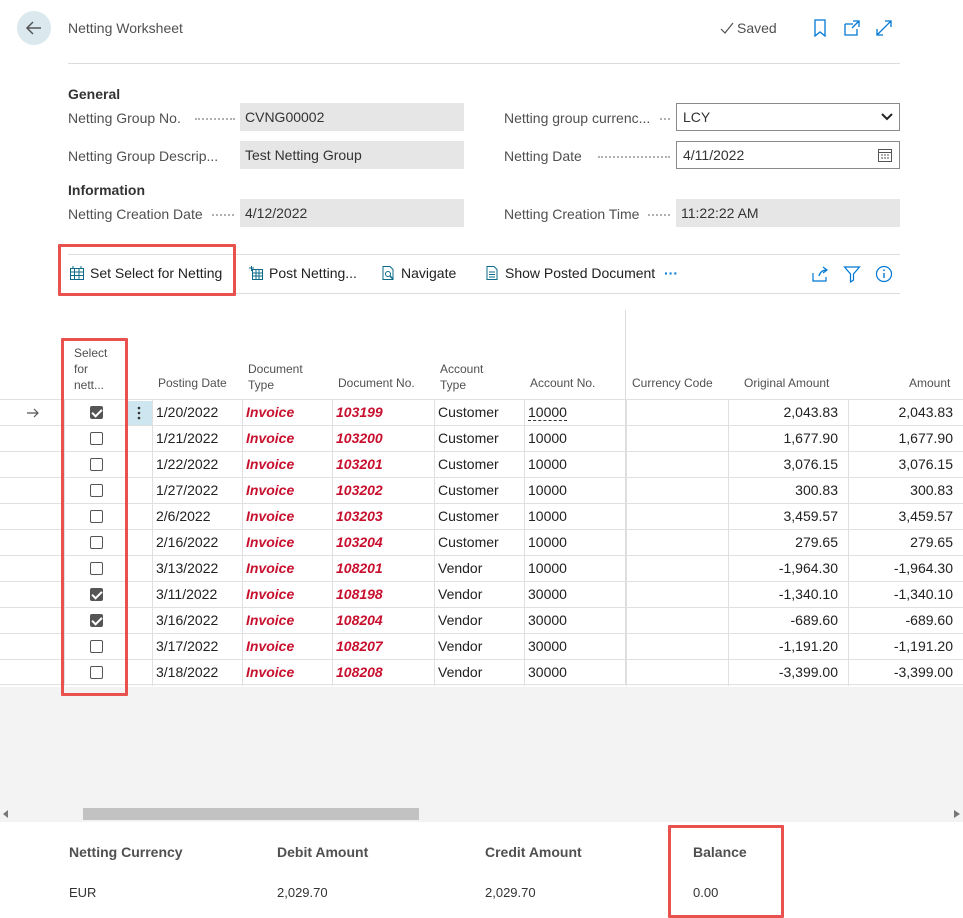  What do you see at coordinates (788, 595) in the screenshot?
I see `original-amount-cell: -1,340.10` at bounding box center [788, 595].